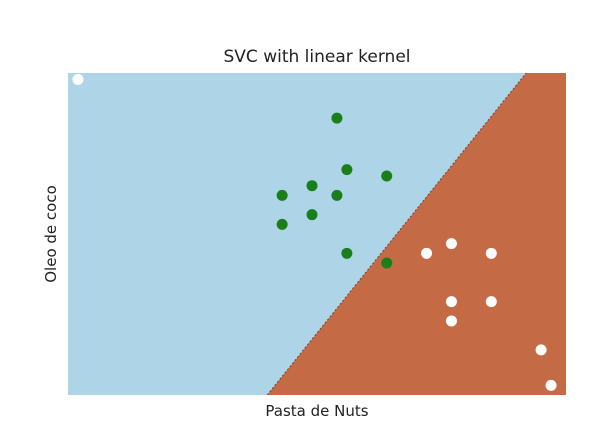 The image size is (590, 446). What do you see at coordinates (51, 234) in the screenshot?
I see `y-axis-label: Oleo de coco` at bounding box center [51, 234].